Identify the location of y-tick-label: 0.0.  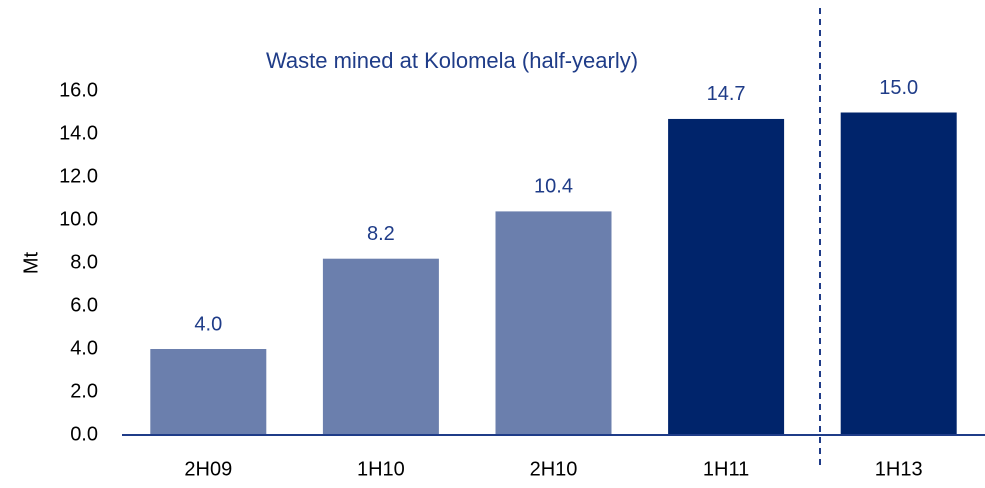
(84, 434).